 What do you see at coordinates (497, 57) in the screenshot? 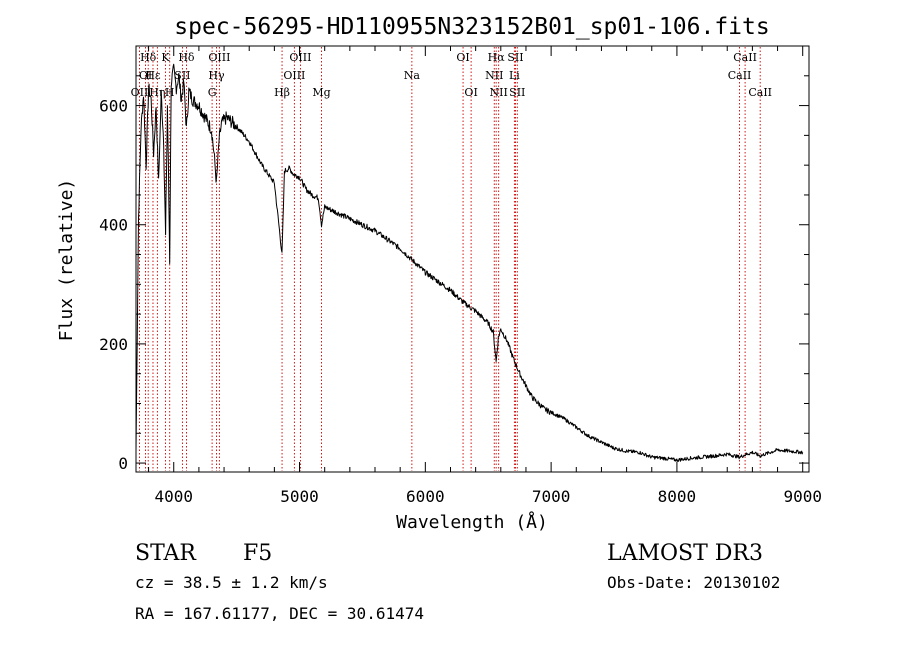
I see `line-label-19: Hα` at bounding box center [497, 57].